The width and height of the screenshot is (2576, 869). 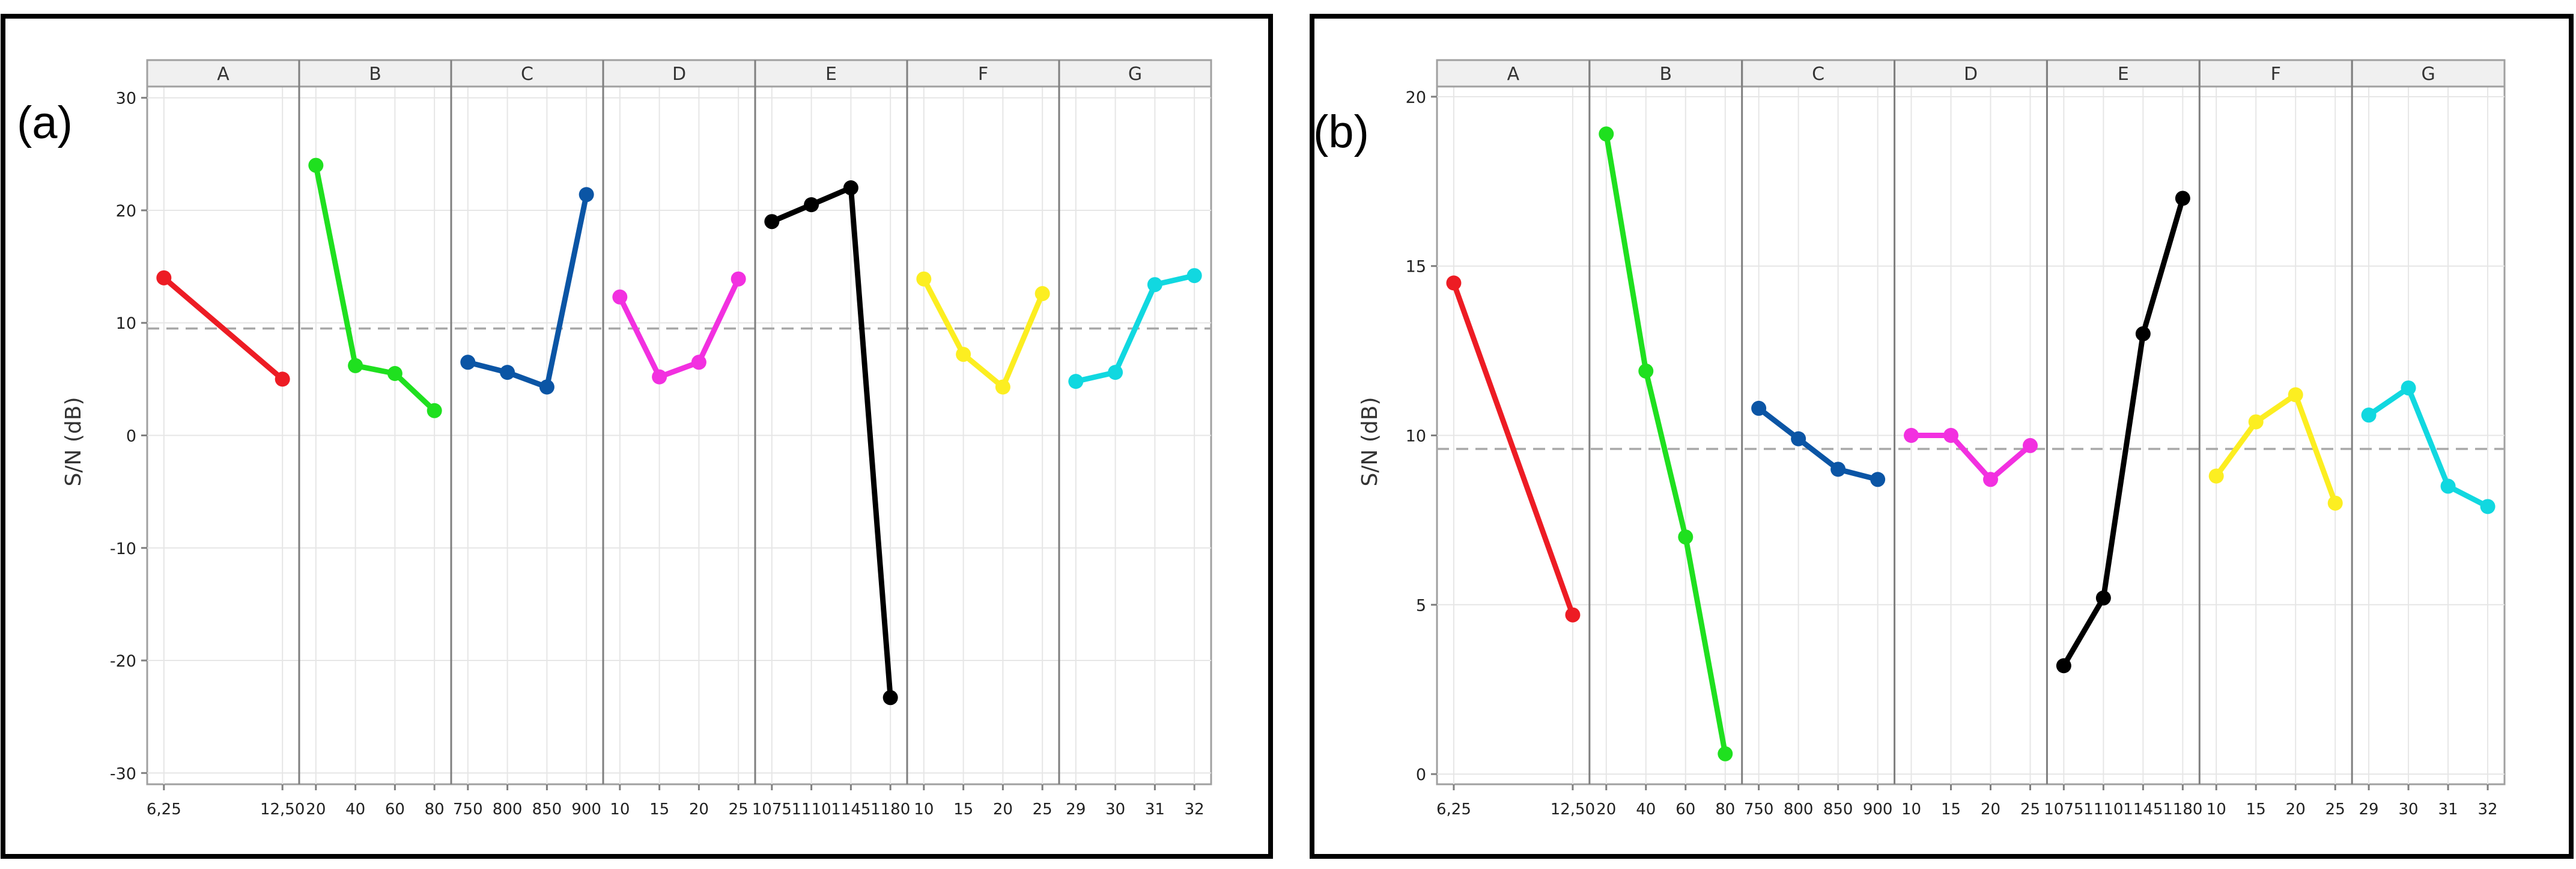 I want to click on x-tick-label-d-b: 25, so click(x=2030, y=809).